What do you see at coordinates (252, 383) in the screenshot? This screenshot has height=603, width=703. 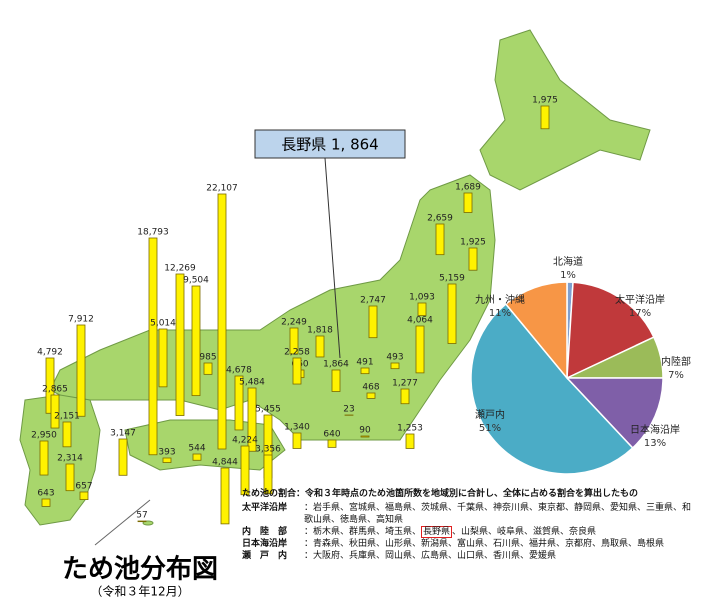 I see `bar-label: 5,484` at bounding box center [252, 383].